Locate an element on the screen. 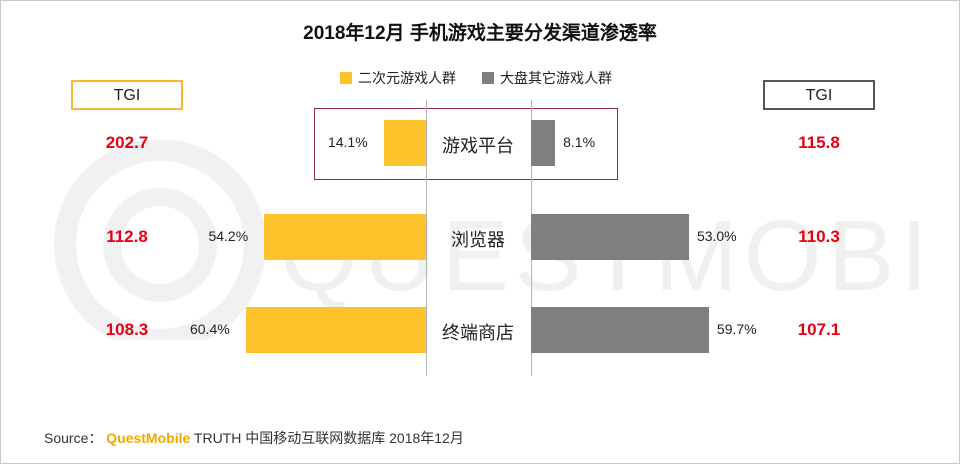  category-label-0: 游戏平台 is located at coordinates (478, 146).